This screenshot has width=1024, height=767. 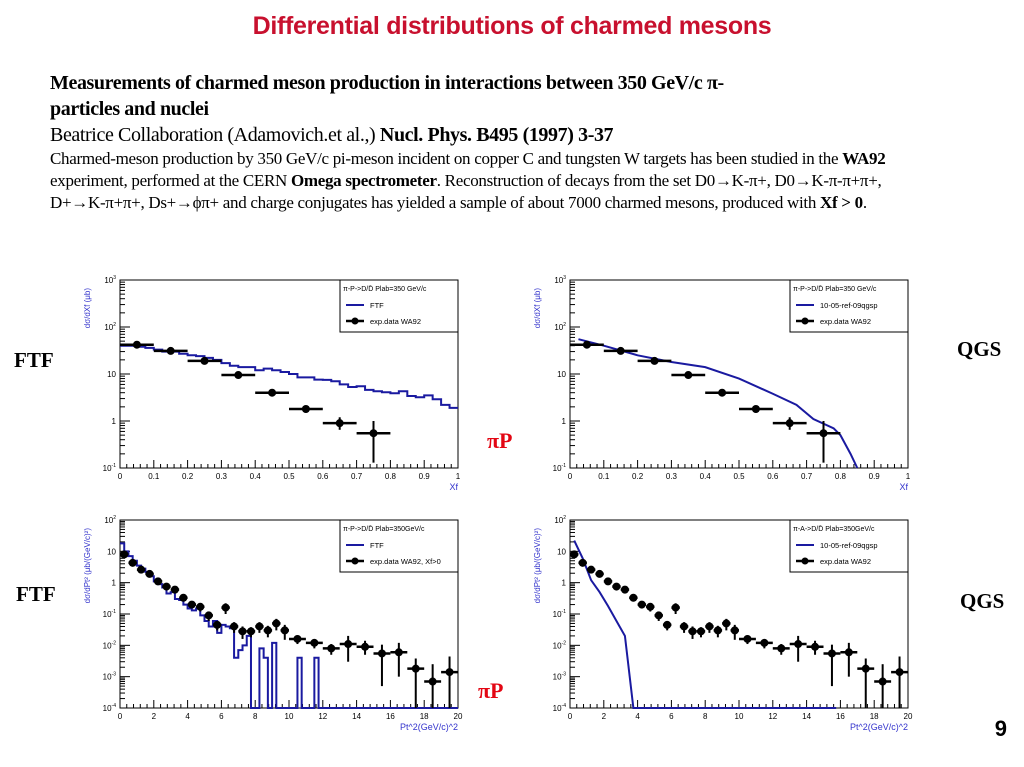 What do you see at coordinates (256, 476) in the screenshot?
I see `x-tick-label: 0.4` at bounding box center [256, 476].